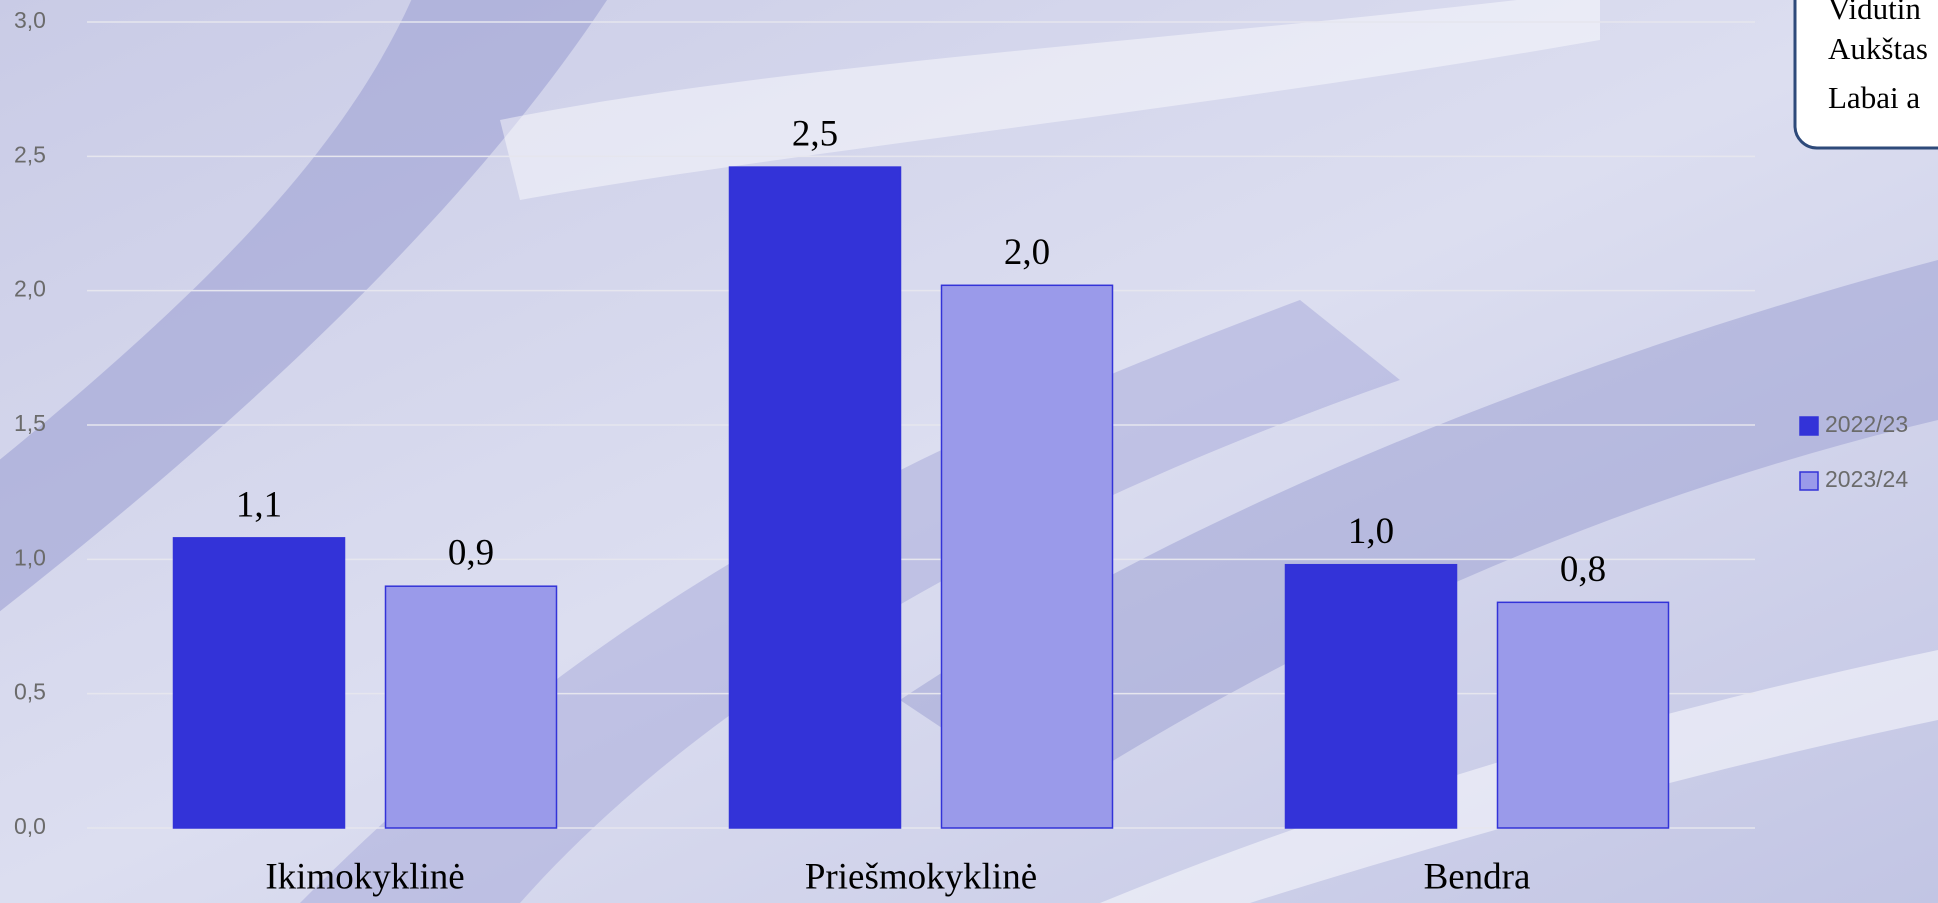  What do you see at coordinates (1371, 531) in the screenshot?
I see `data-label: 1,0` at bounding box center [1371, 531].